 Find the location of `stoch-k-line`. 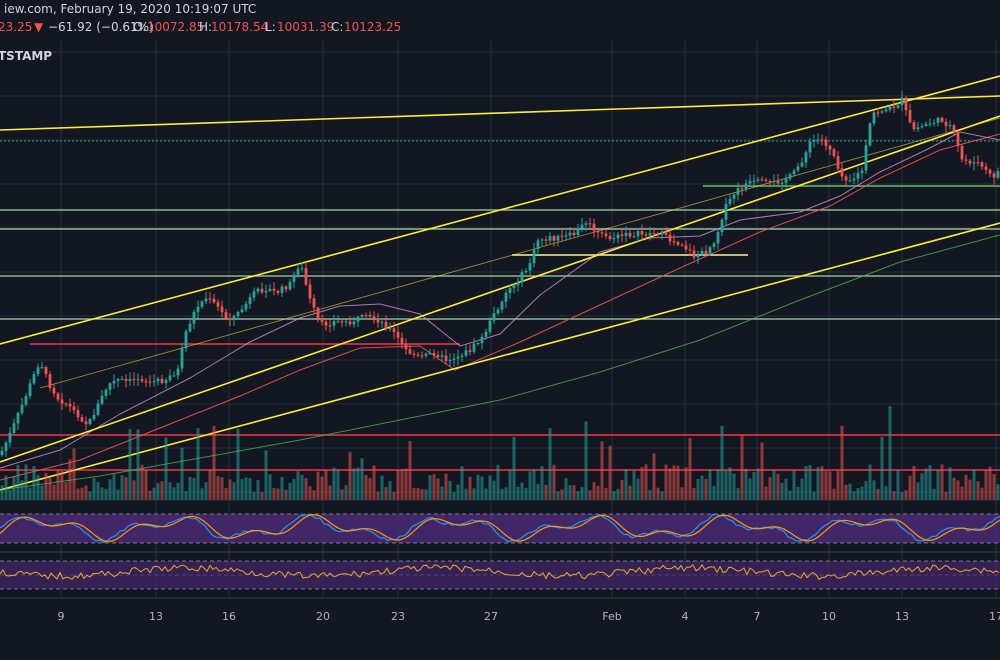

stoch-k-line is located at coordinates (500, 528).